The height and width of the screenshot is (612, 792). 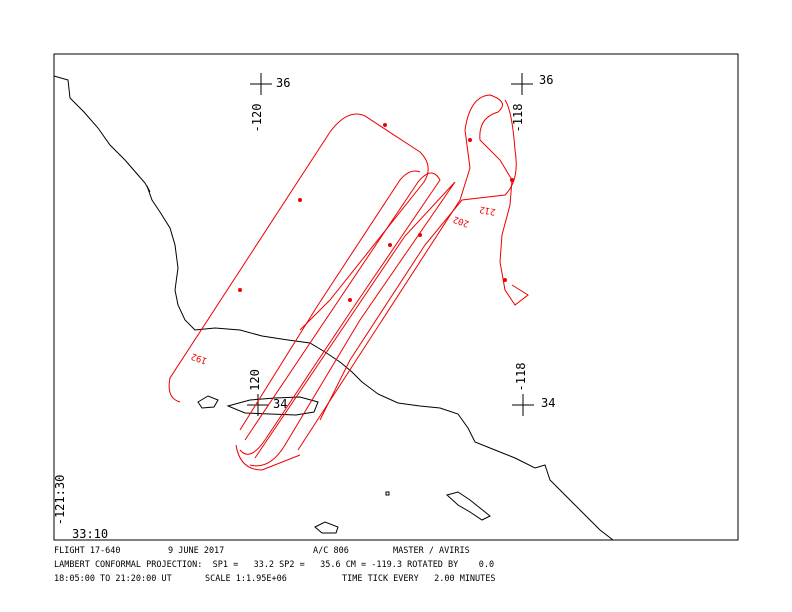 I want to click on footer-text: 18:05:00 TO 21:20:00 UT, so click(x=113, y=579).